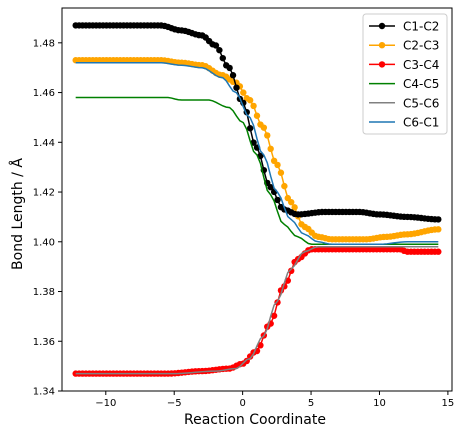  Describe the element at coordinates (44, 392) in the screenshot. I see `y-tick-label: 1.34` at that location.